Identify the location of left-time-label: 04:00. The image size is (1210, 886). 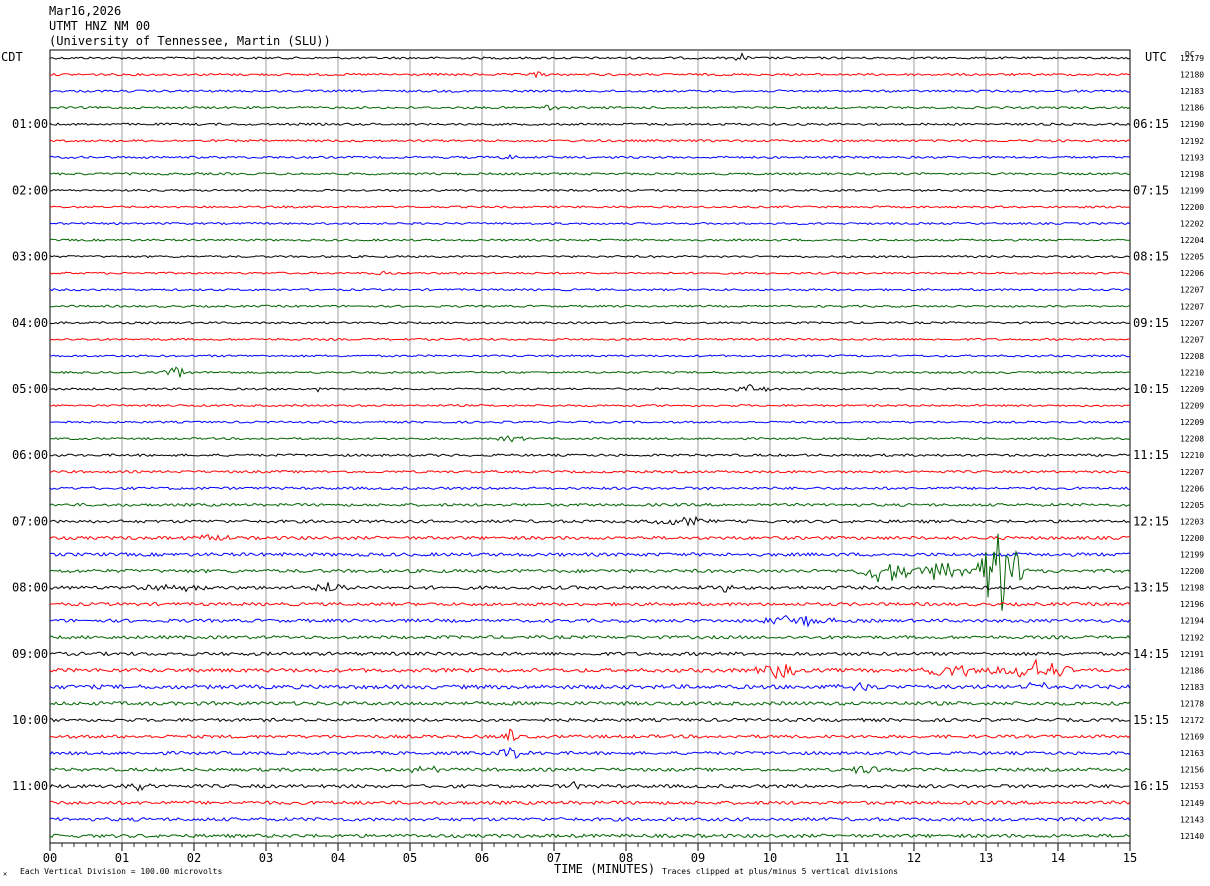
(30, 323).